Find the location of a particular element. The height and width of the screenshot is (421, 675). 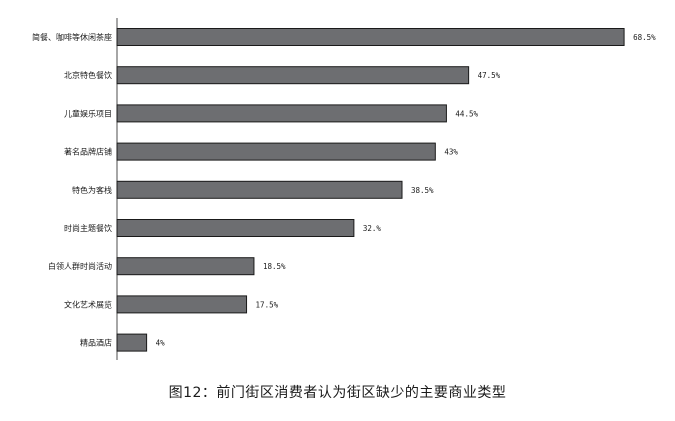

figure-caption: 图12：前门街区消费者认为街区缺少的主要商业类型 is located at coordinates (337, 393).